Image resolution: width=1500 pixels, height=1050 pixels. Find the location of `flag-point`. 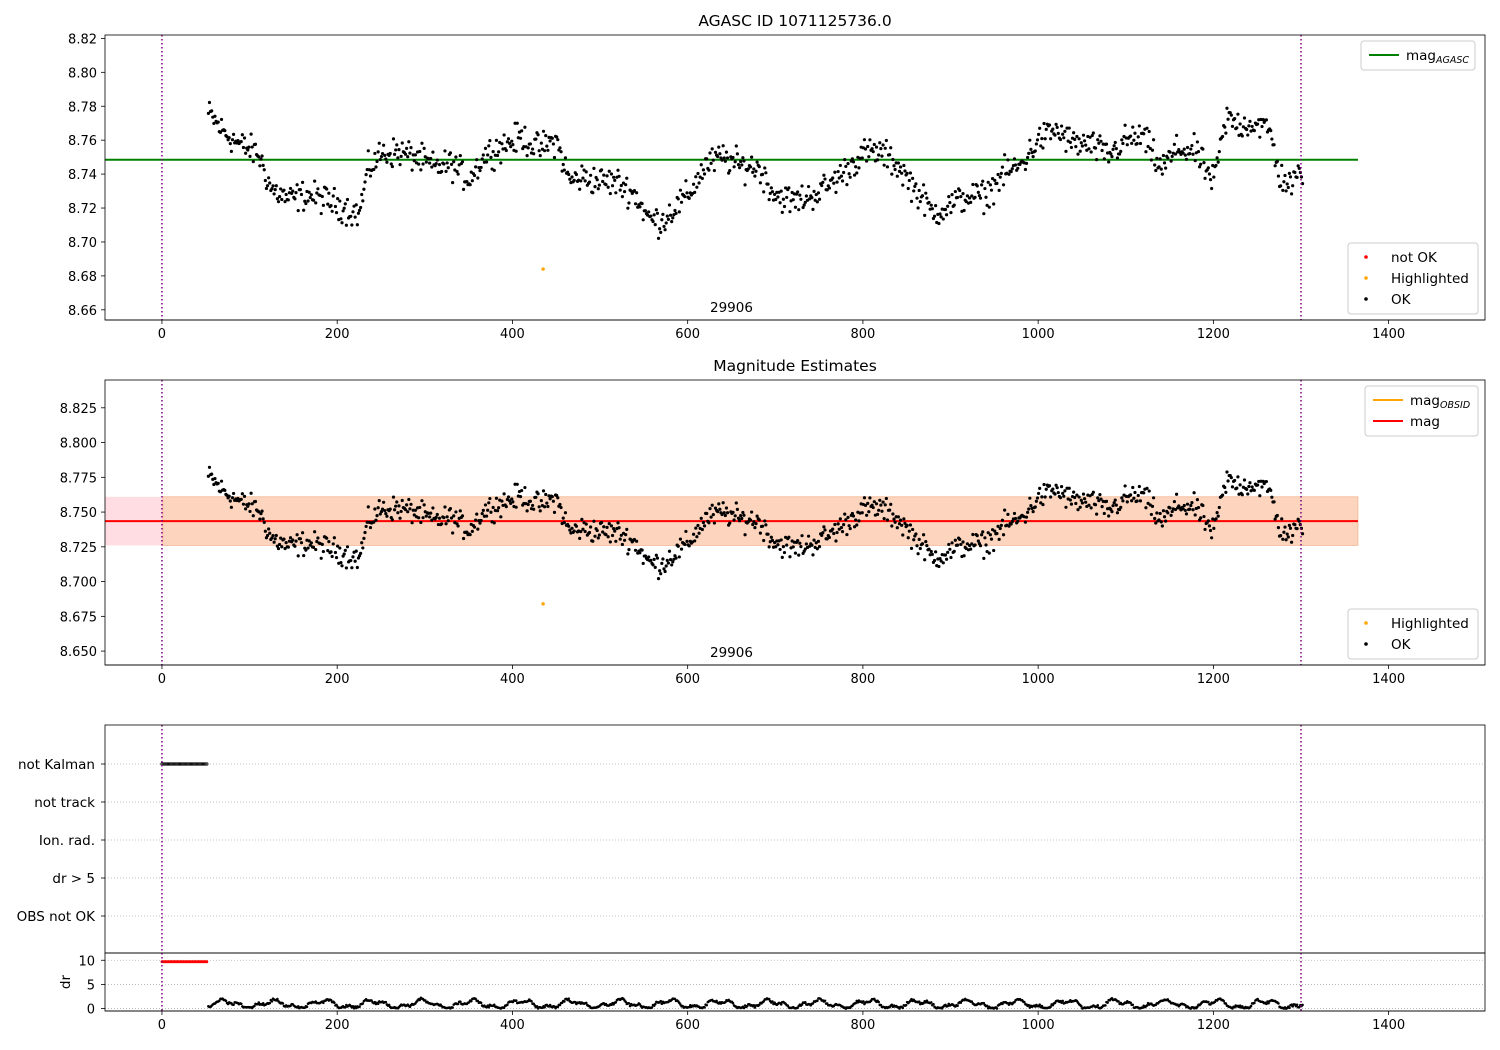

flag-point is located at coordinates (186, 764).